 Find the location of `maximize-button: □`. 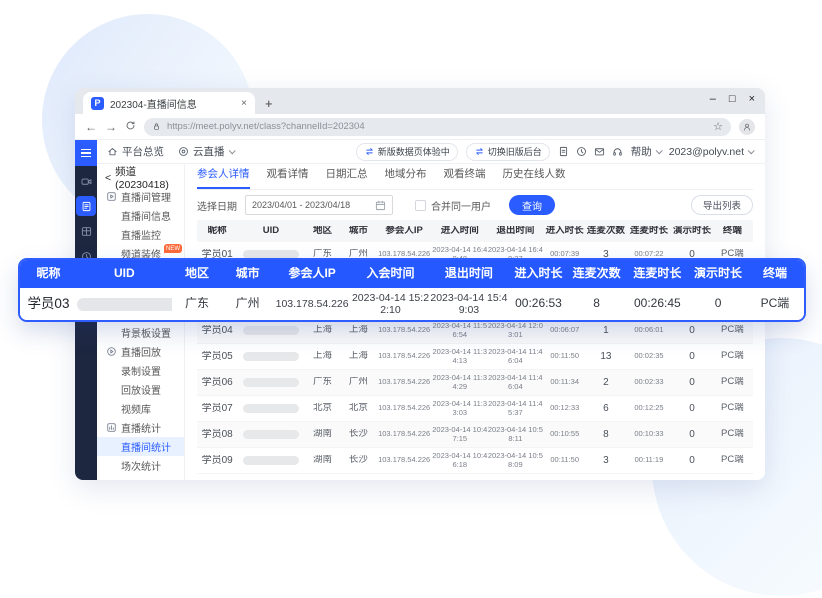

maximize-button: □ is located at coordinates (732, 98).